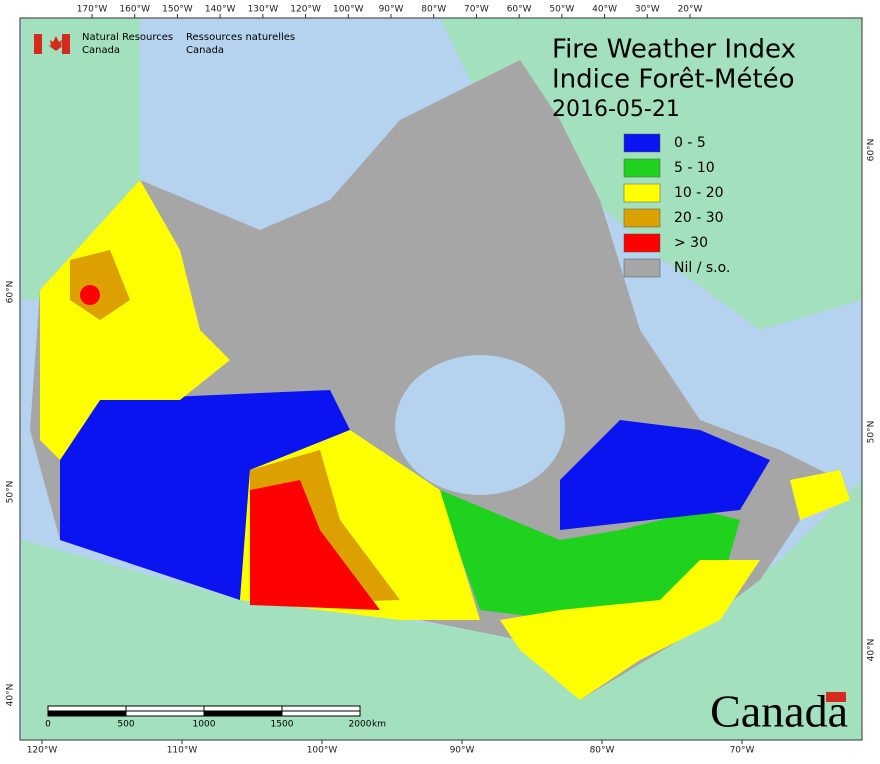  Describe the element at coordinates (220, 10) in the screenshot. I see `graticule-label: 140°W` at that location.